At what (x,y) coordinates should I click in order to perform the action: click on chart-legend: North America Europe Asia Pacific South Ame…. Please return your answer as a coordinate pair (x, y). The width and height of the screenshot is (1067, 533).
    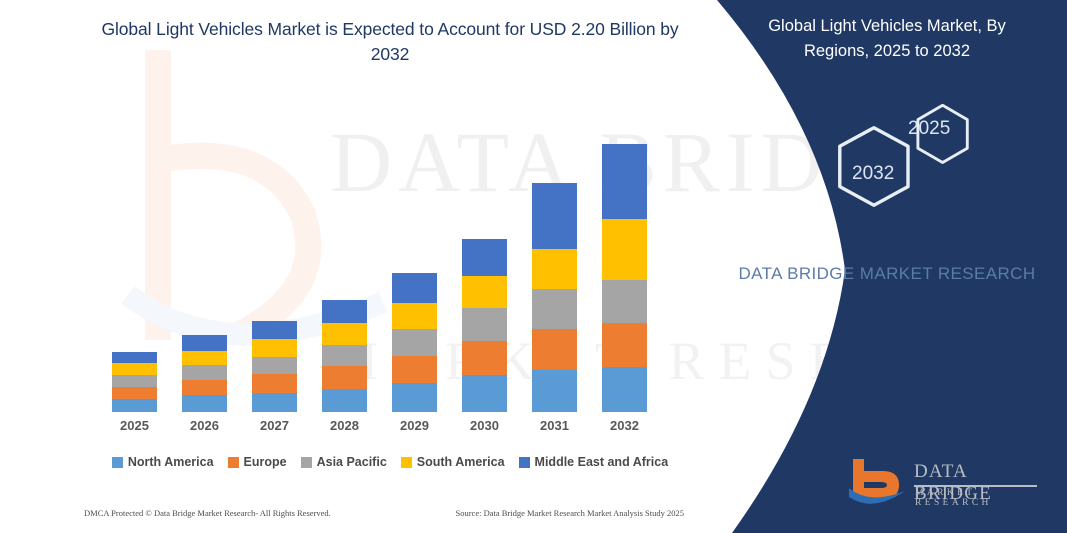
    Looking at the image, I should click on (390, 462).